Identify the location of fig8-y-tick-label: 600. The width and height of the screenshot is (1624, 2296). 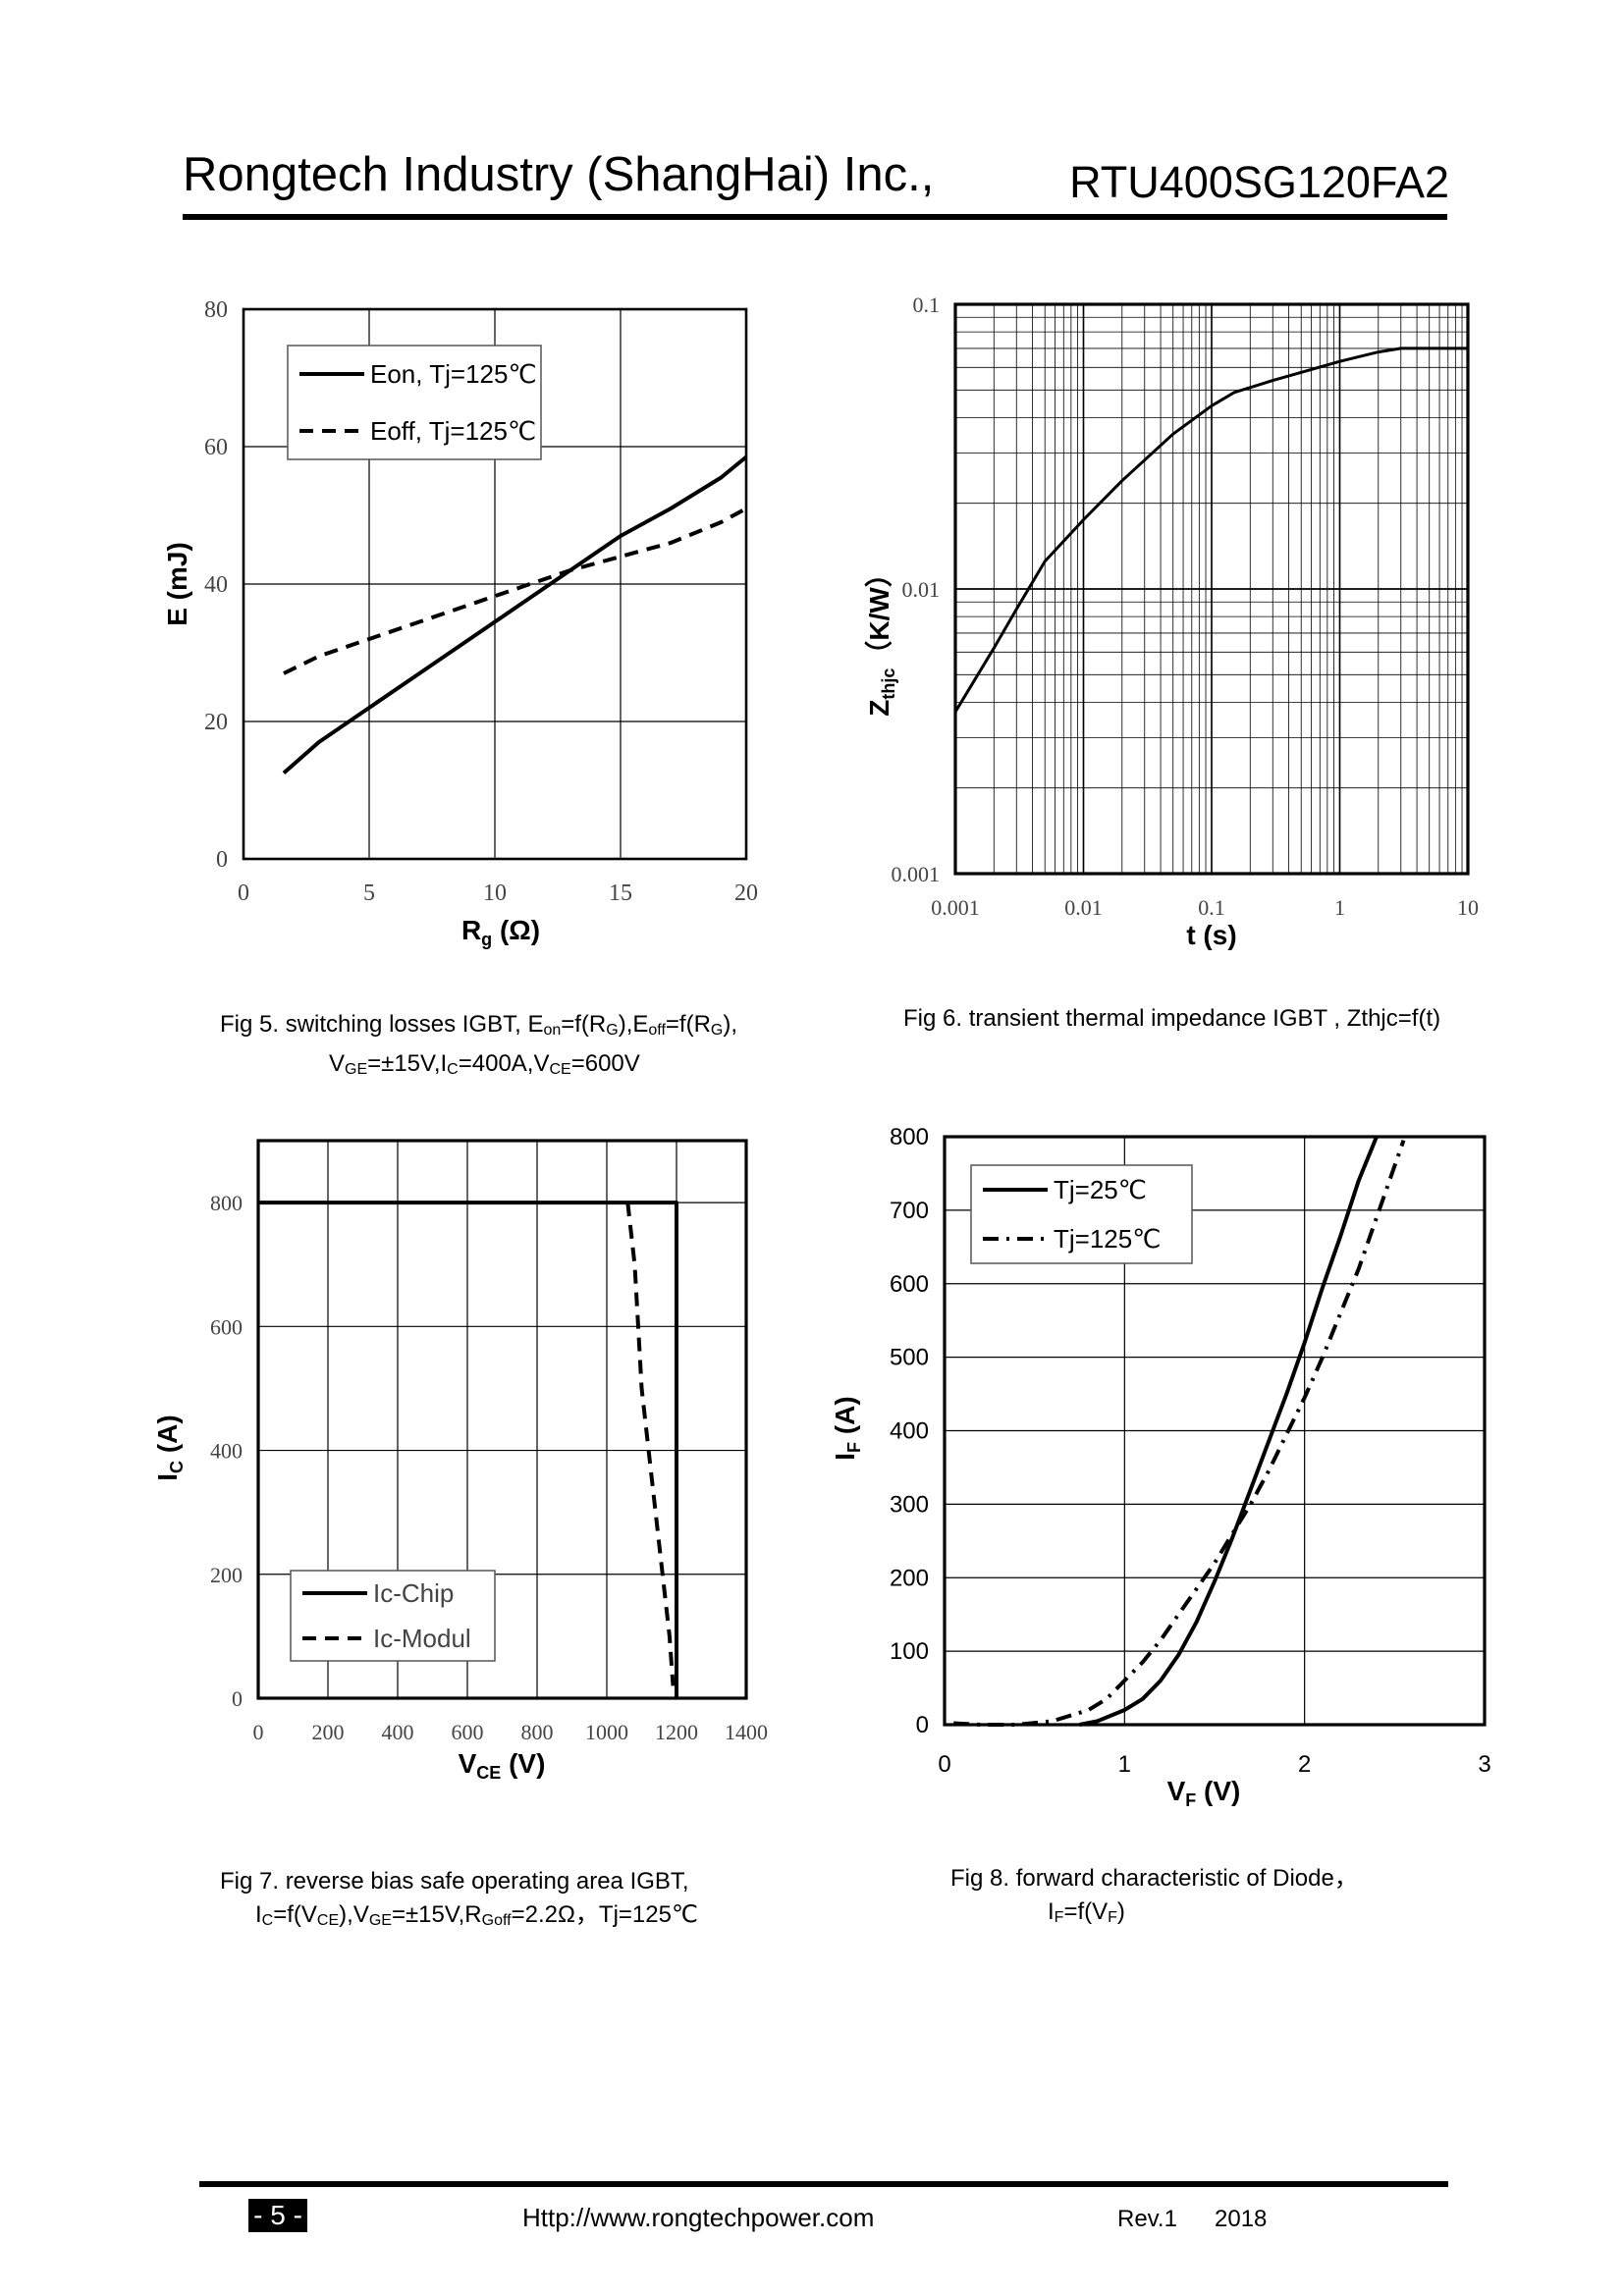
(909, 1285).